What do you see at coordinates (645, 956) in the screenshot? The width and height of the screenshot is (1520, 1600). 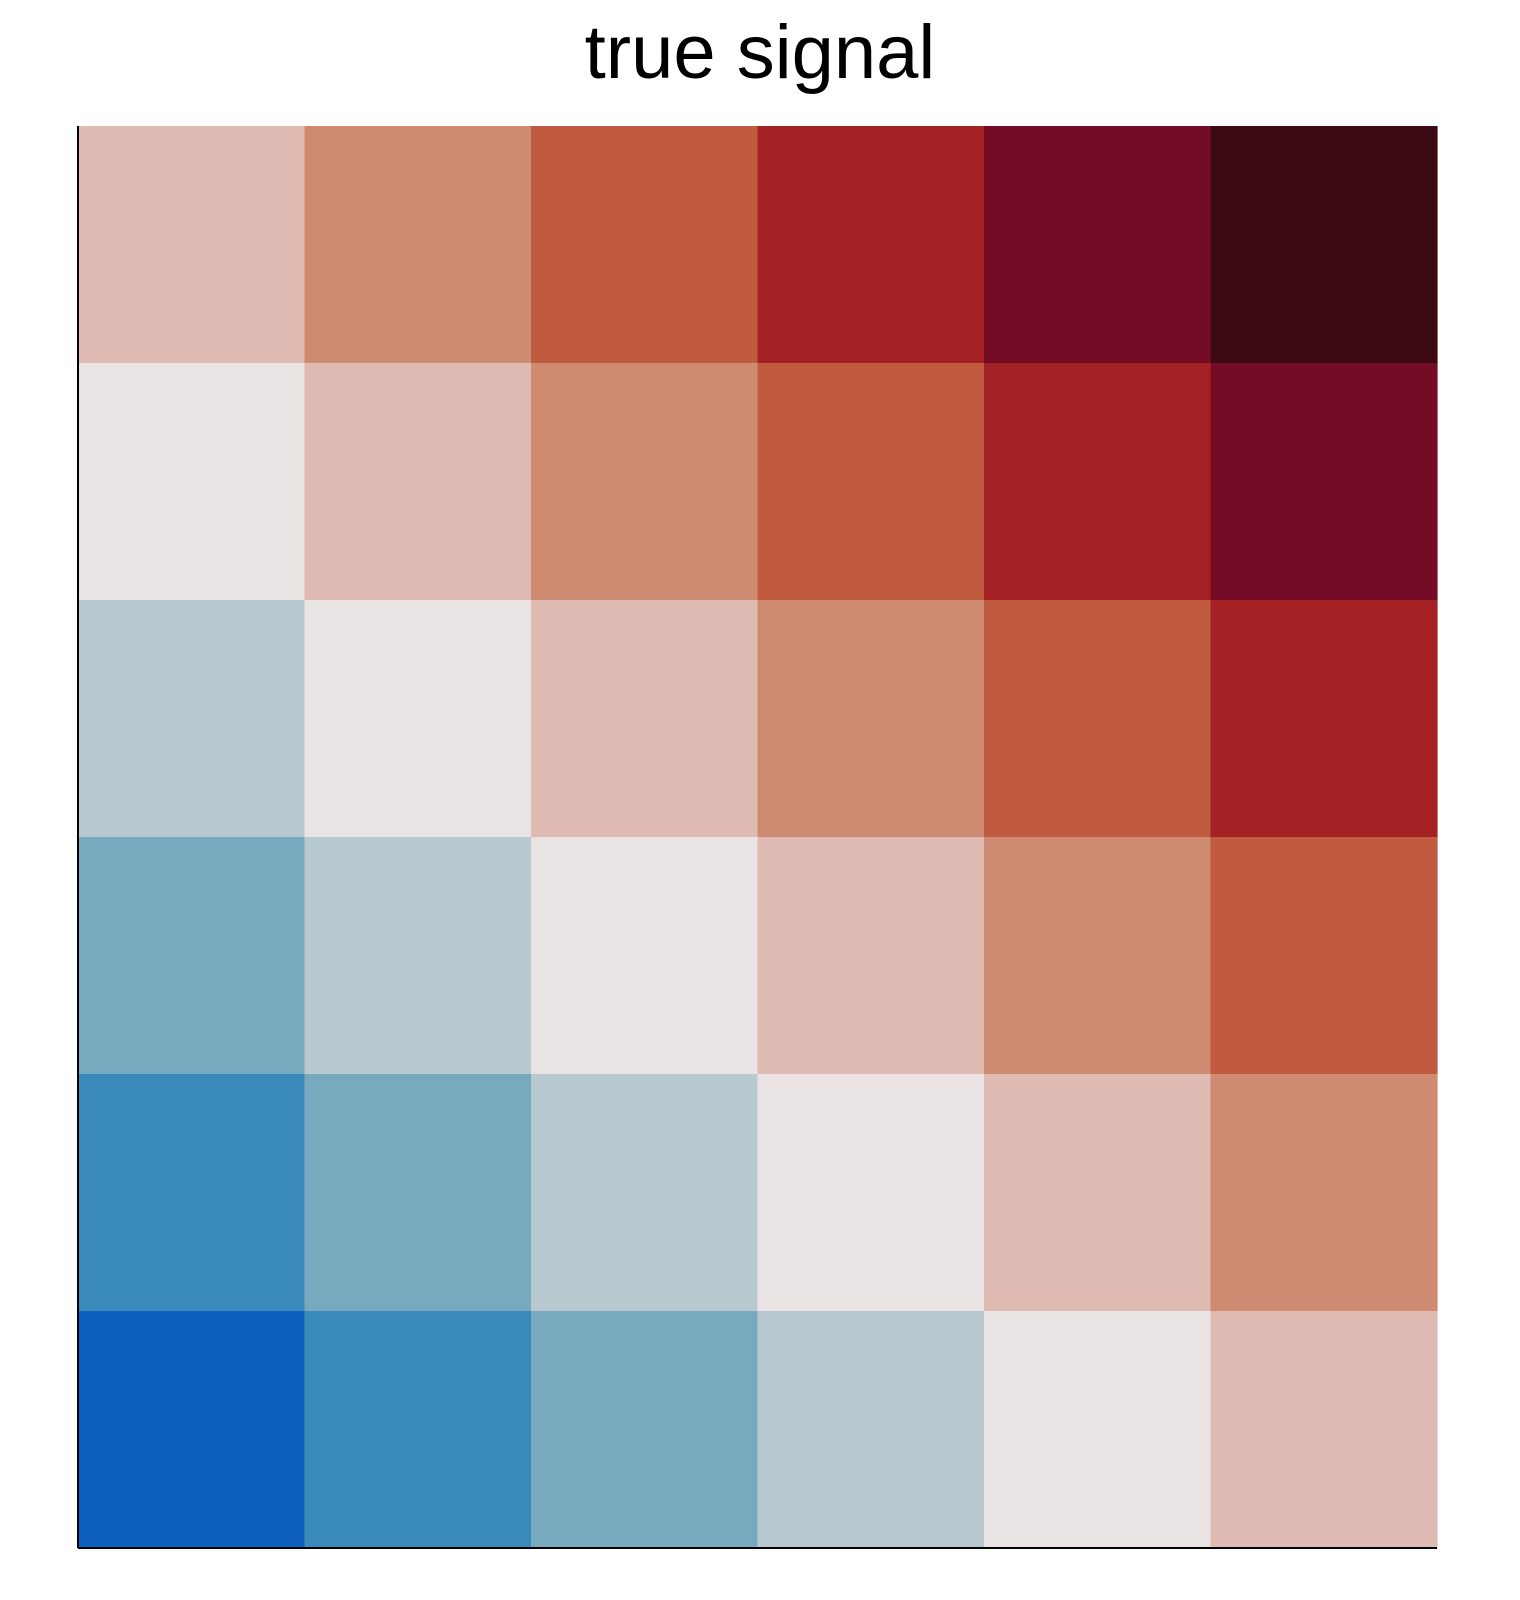 I see `heatmap-cell-r3-c2` at bounding box center [645, 956].